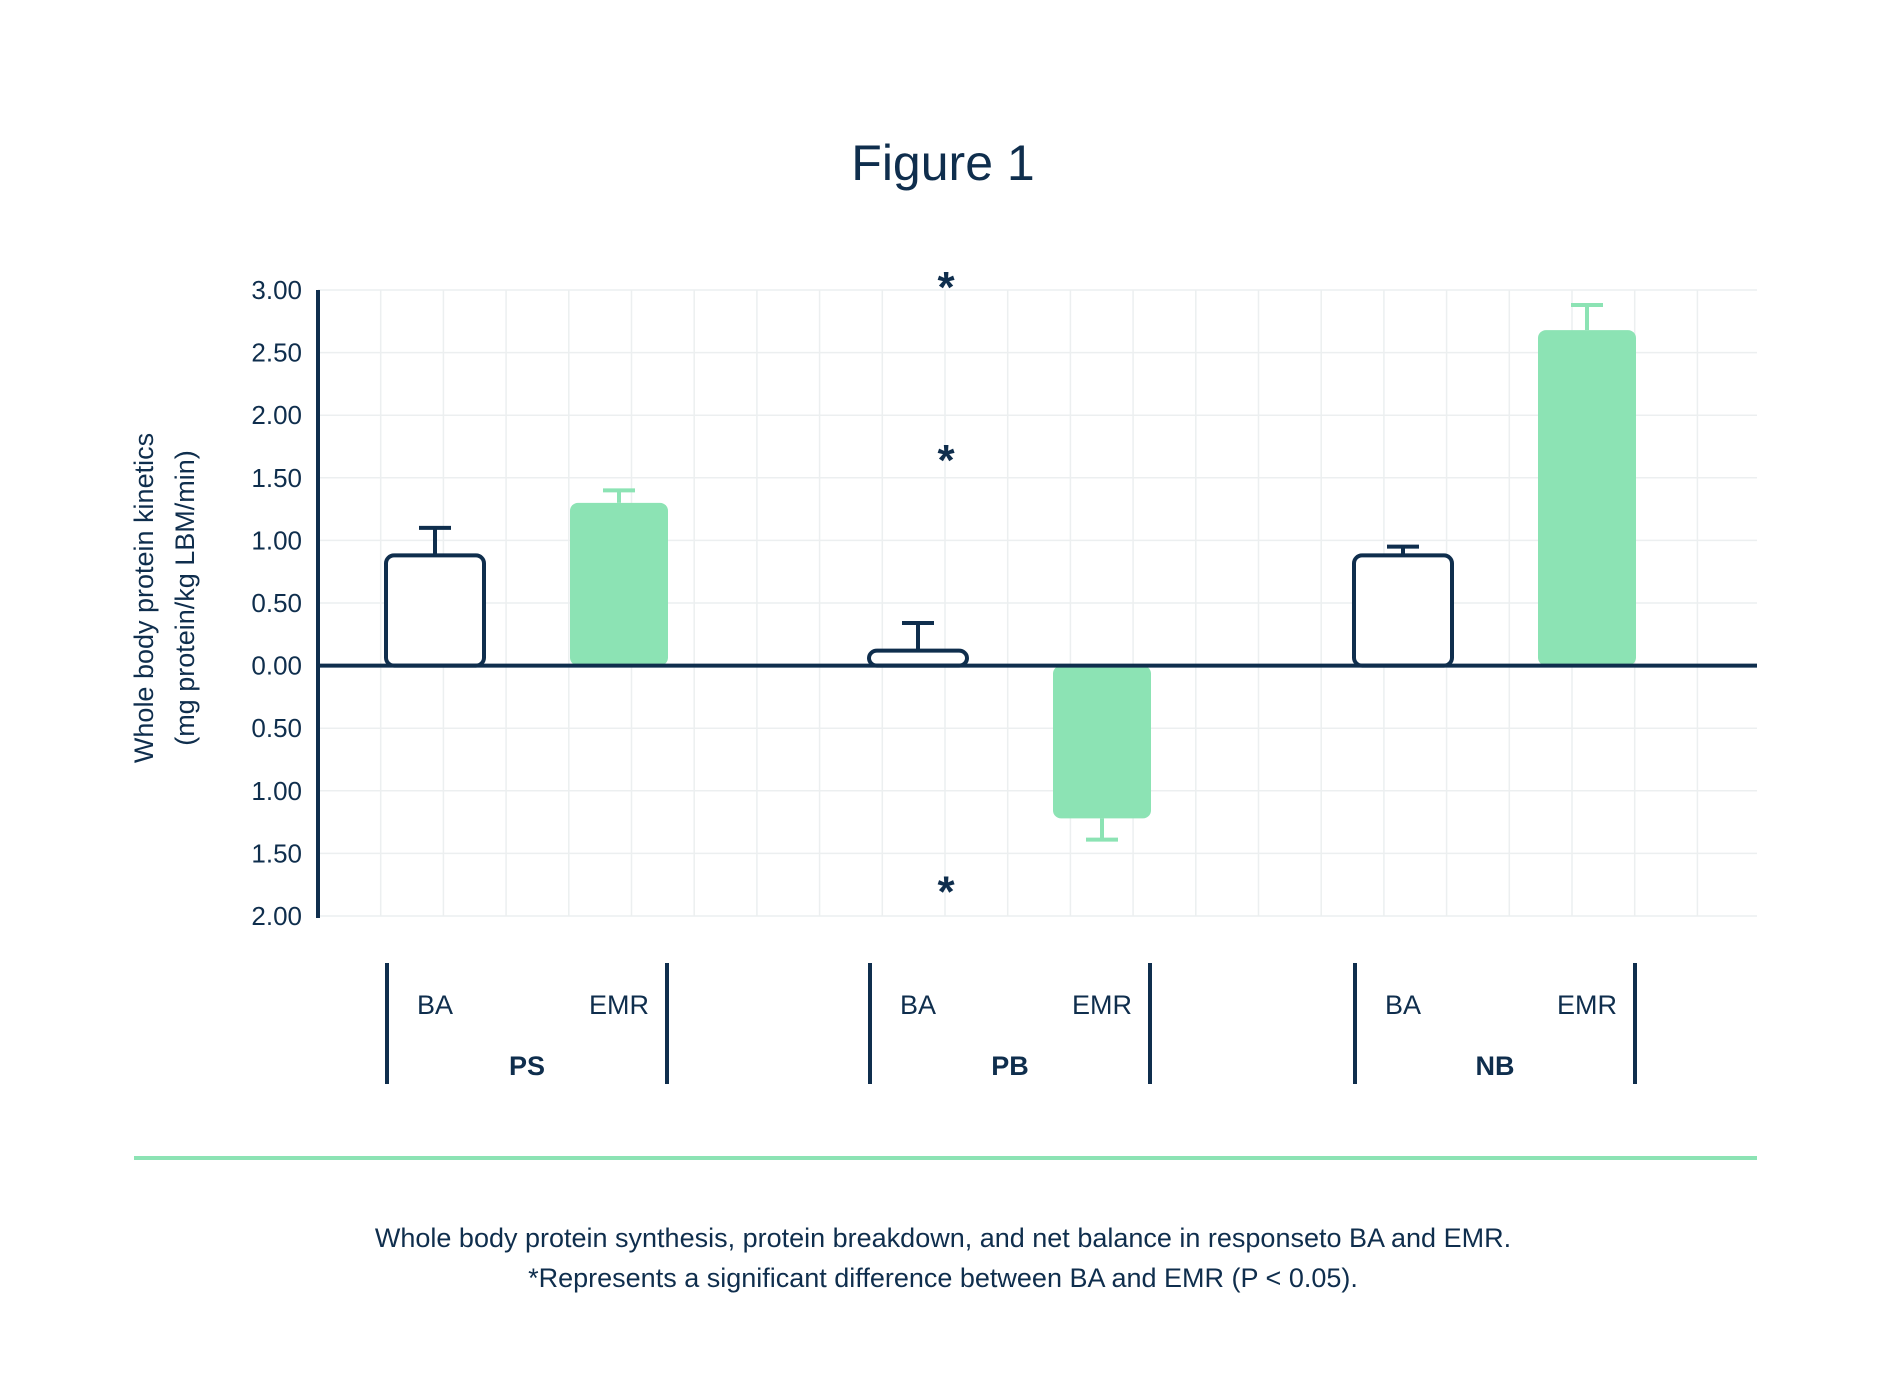 This screenshot has height=1397, width=1886. Describe the element at coordinates (1010, 1066) in the screenshot. I see `group-label: PB` at that location.